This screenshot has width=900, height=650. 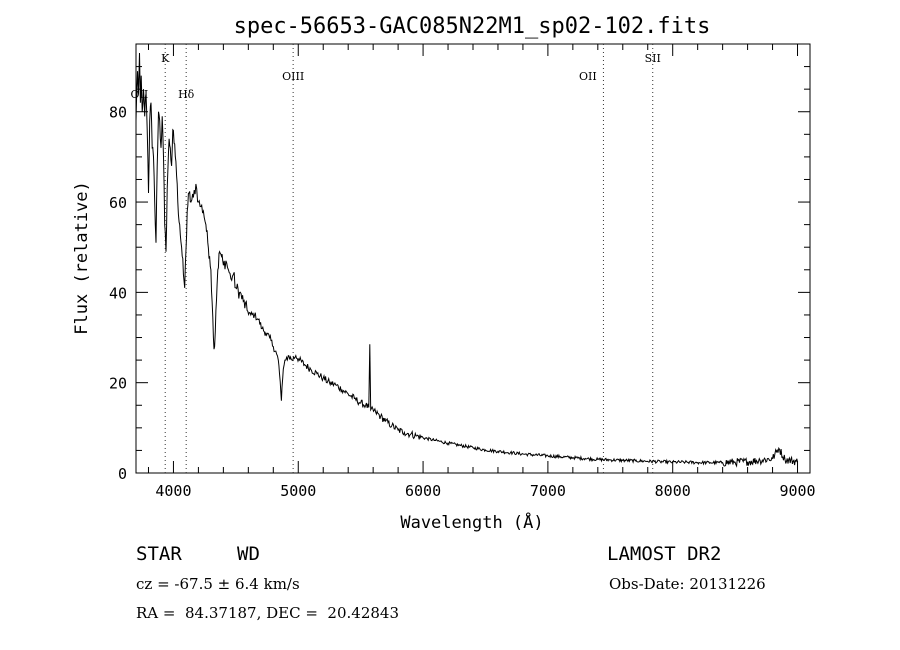 I want to click on x-tick-label: 5000, so click(x=298, y=491).